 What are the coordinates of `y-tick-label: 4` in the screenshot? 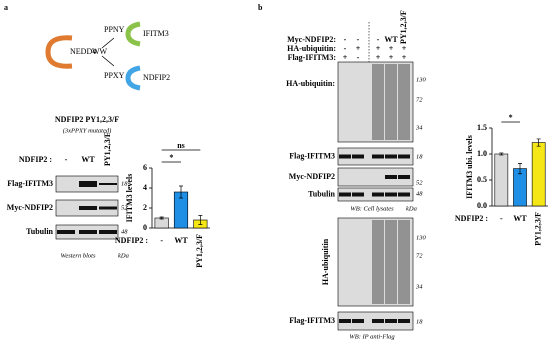 It's located at (145, 187).